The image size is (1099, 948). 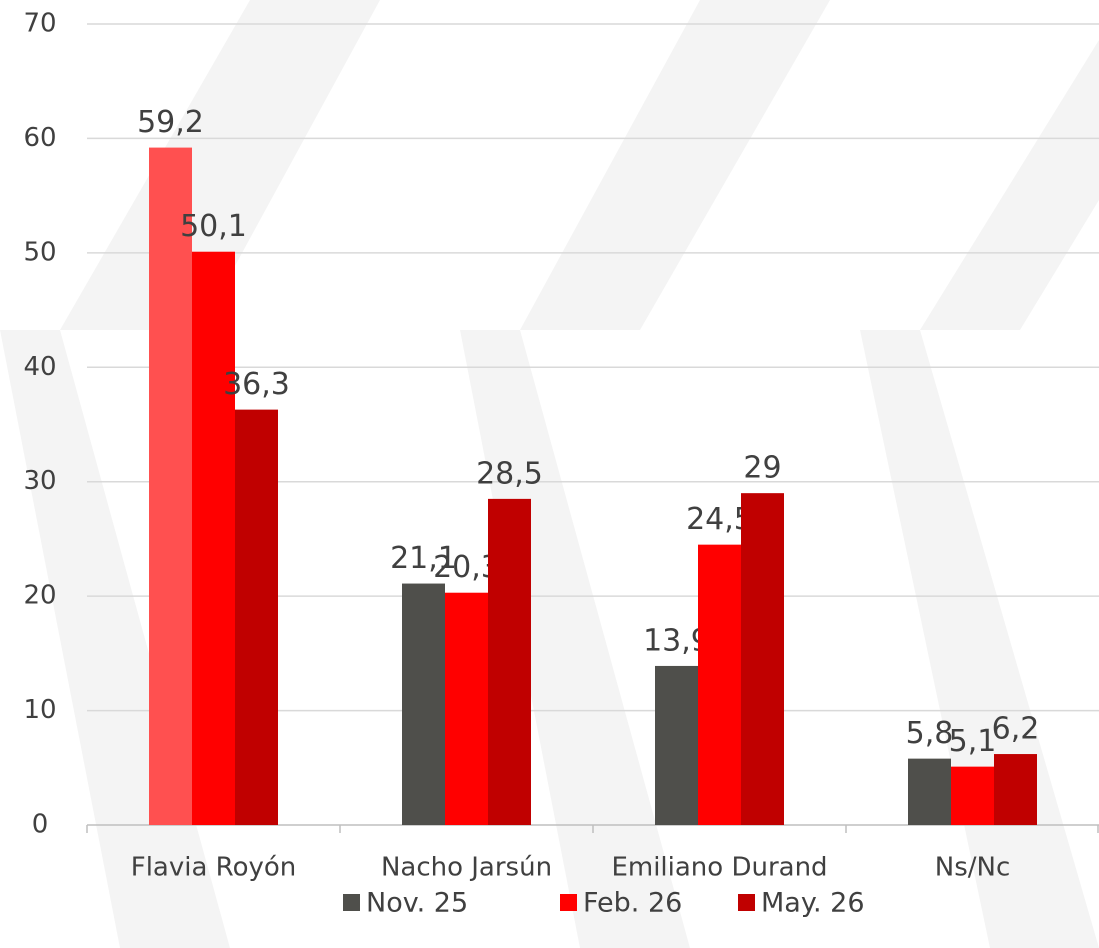 I want to click on legend-label: May. 26, so click(x=813, y=903).